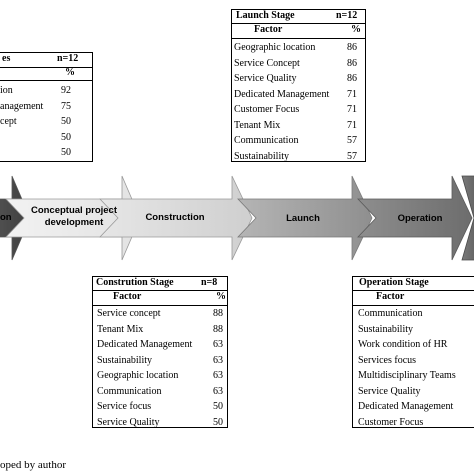  What do you see at coordinates (295, 78) in the screenshot?
I see `table-row: Service Quality 86` at bounding box center [295, 78].